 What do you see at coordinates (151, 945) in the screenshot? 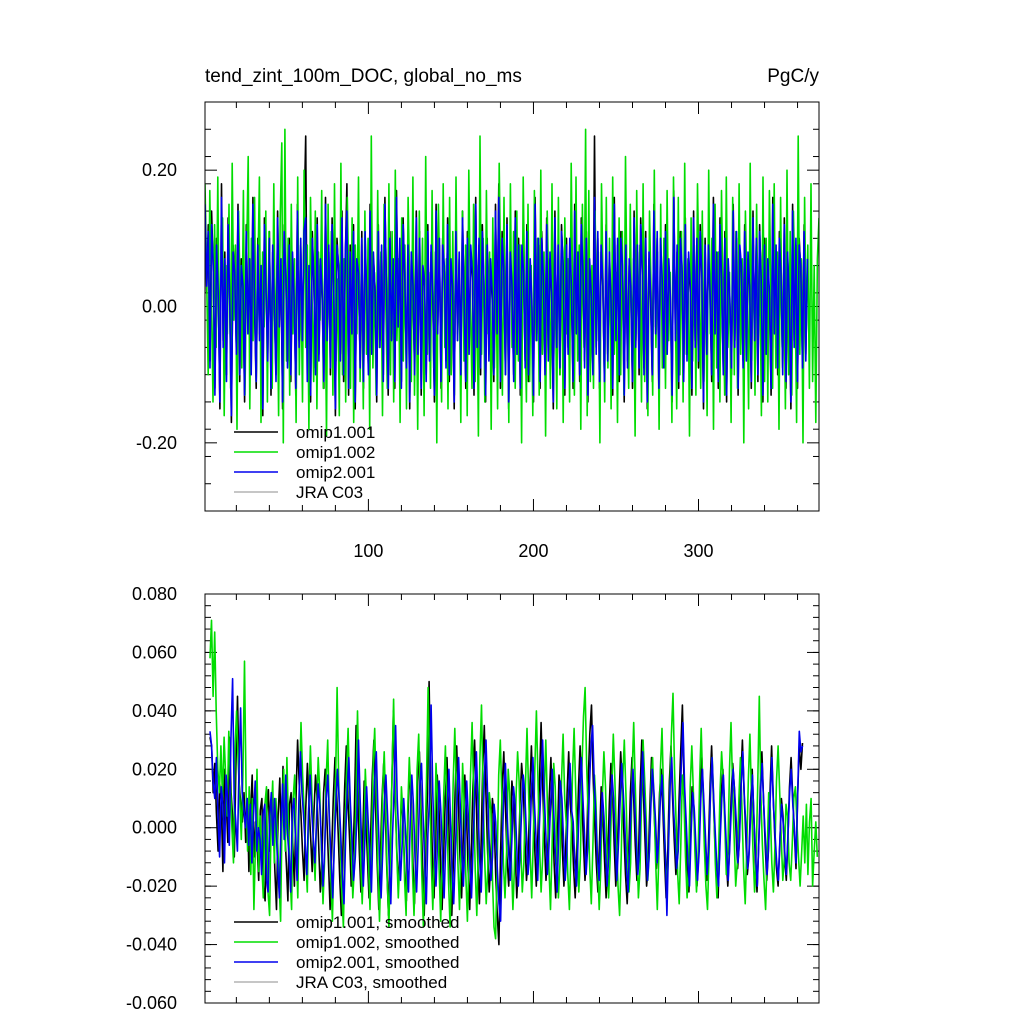
I see `y-tick-label: -0.040` at bounding box center [151, 945].